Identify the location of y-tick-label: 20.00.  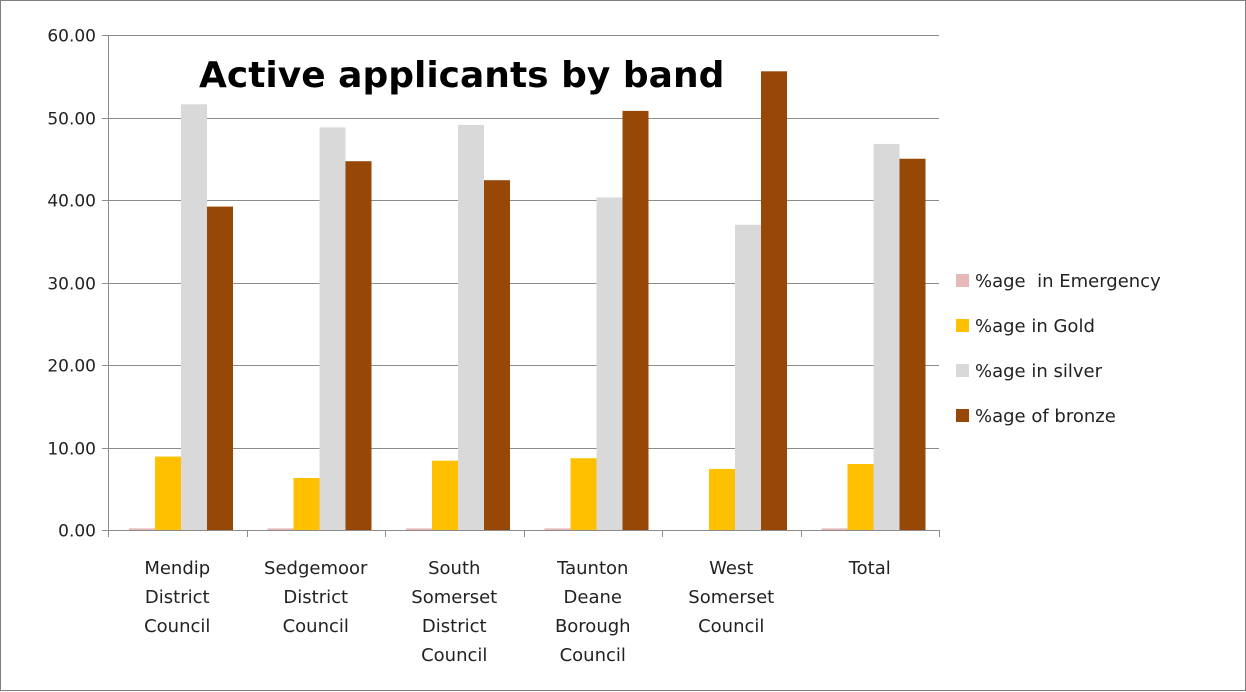
(71, 367).